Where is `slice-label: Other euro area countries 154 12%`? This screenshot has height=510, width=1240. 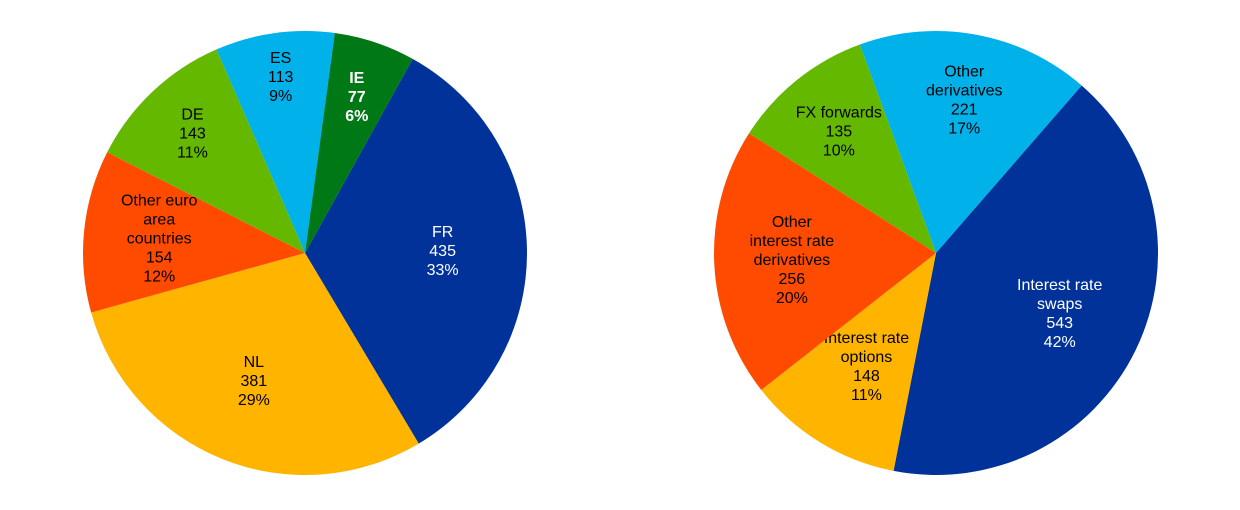
slice-label: Other euro area countries 154 12% is located at coordinates (159, 238).